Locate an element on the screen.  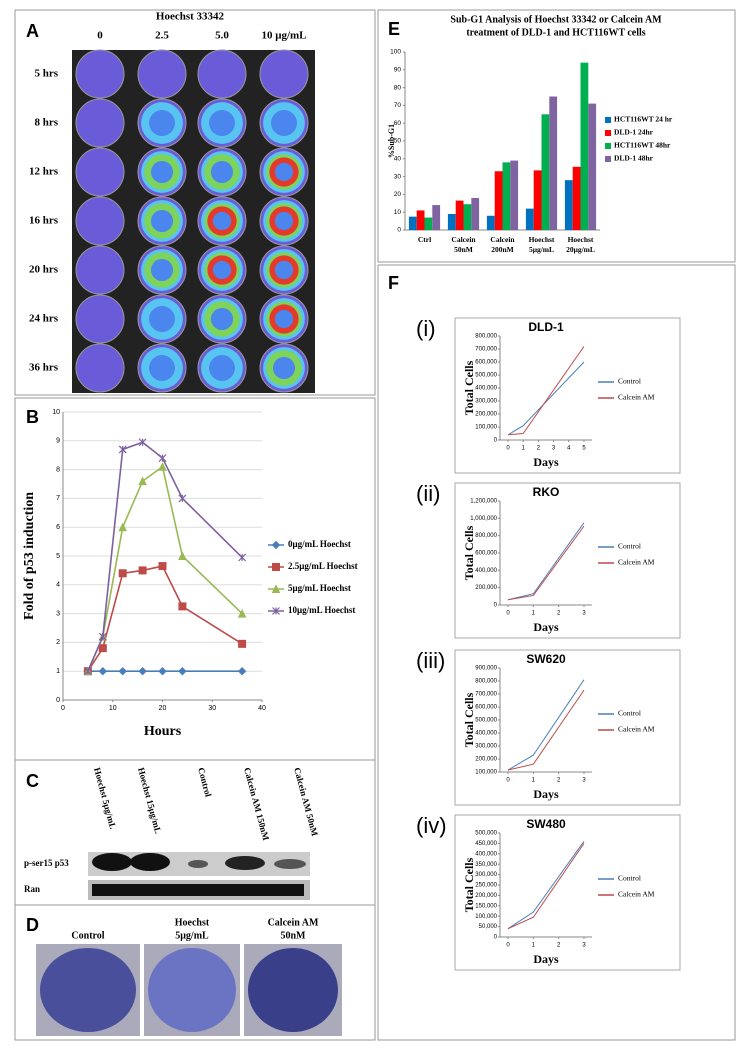
x-tick-label: 30 is located at coordinates (212, 708).